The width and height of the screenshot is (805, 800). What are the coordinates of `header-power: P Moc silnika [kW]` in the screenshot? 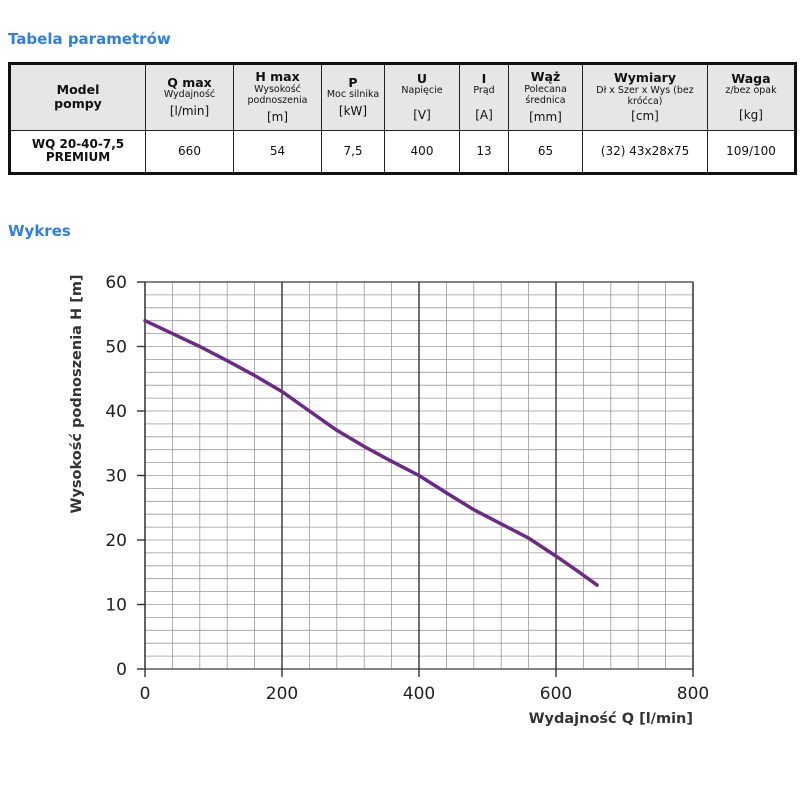 It's located at (353, 97).